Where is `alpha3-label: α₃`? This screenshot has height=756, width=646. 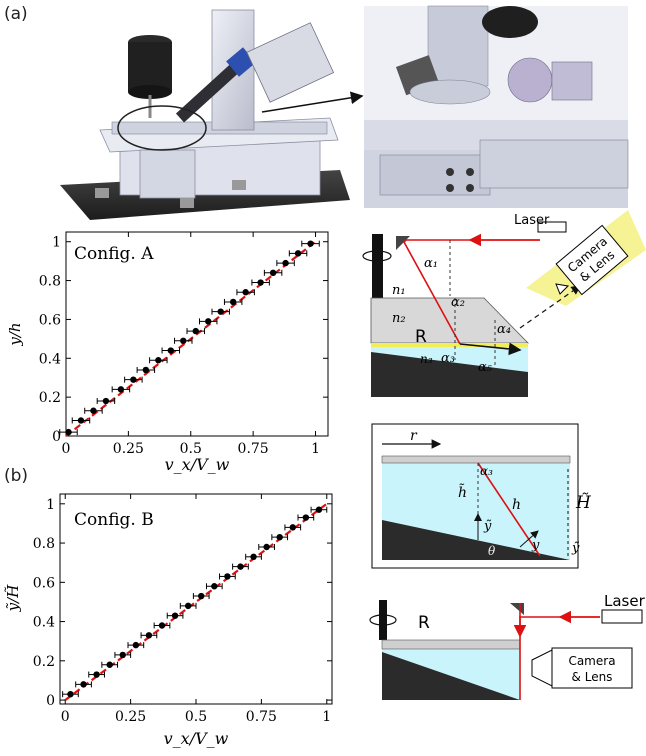 alpha3-label: α₃ is located at coordinates (448, 358).